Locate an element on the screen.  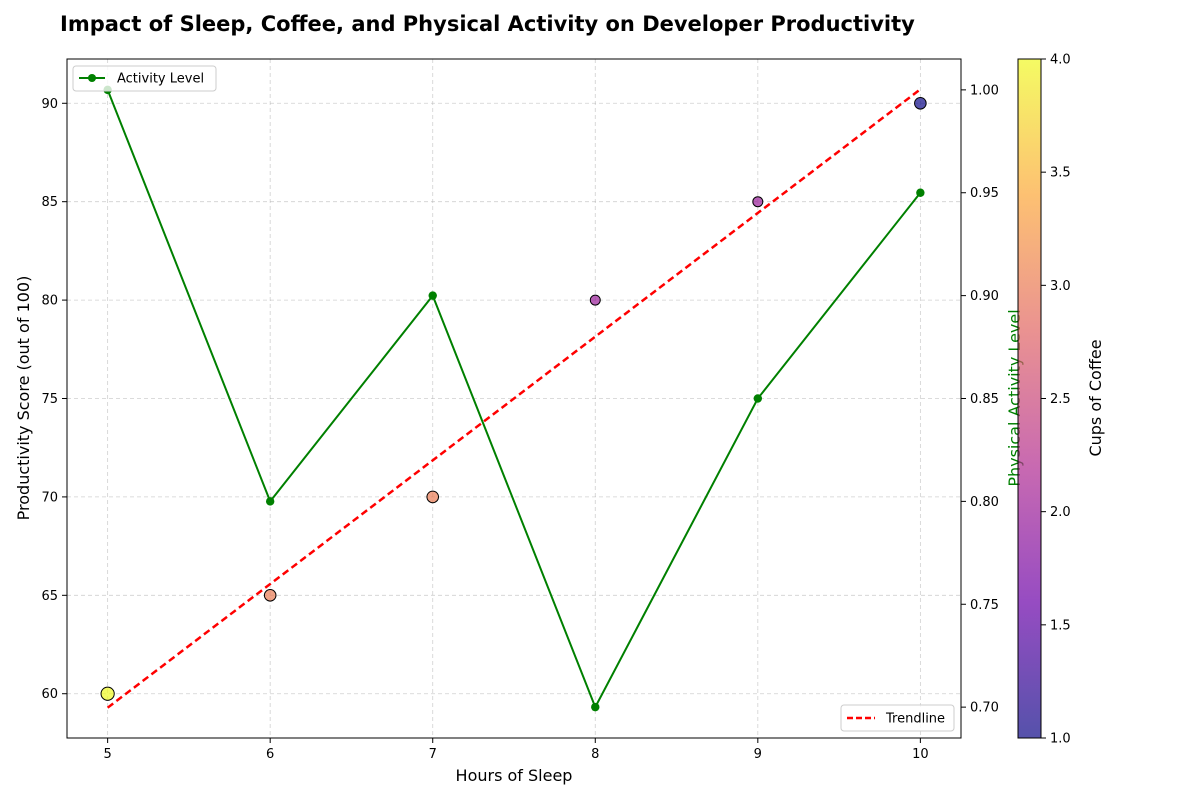
y2-tick-label: 1.00 is located at coordinates (984, 90).